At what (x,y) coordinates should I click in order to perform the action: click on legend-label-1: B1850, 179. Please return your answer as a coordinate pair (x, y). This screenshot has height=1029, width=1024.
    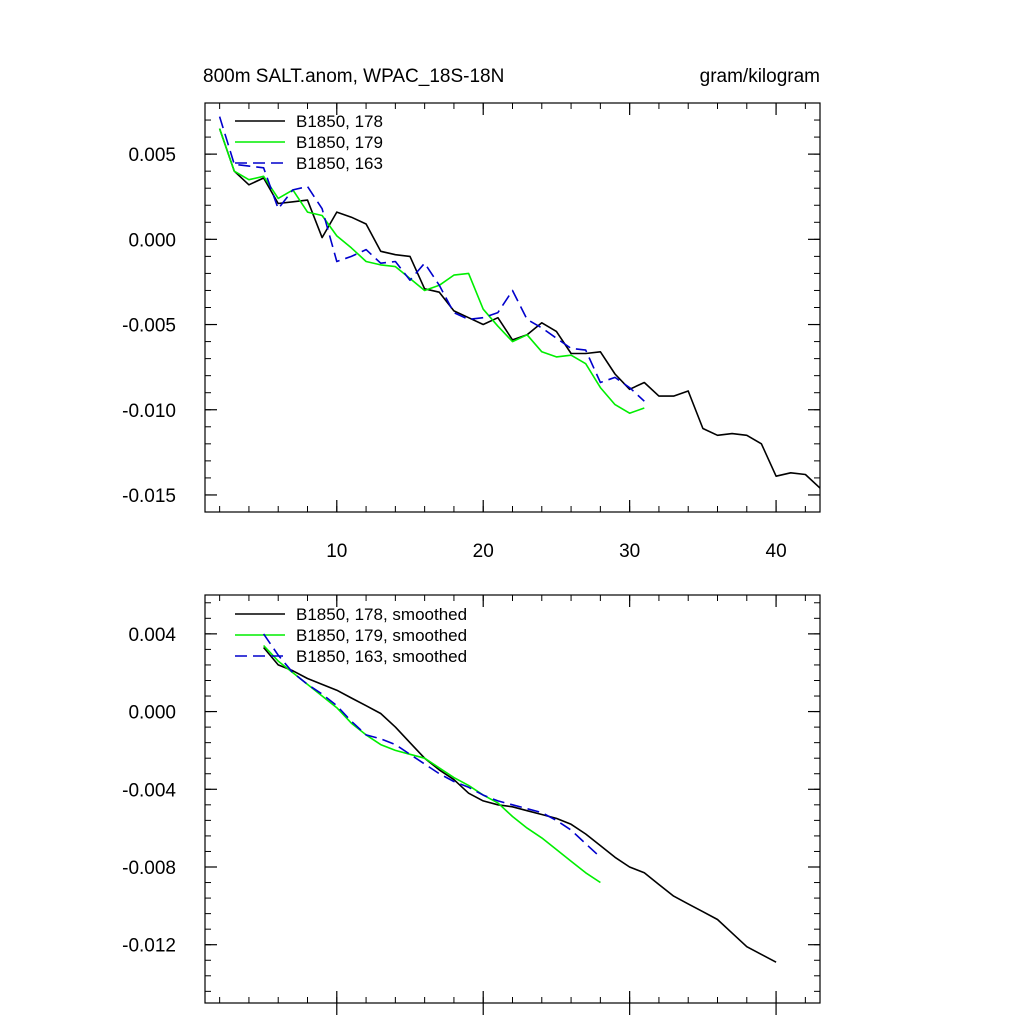
    Looking at the image, I should click on (339, 142).